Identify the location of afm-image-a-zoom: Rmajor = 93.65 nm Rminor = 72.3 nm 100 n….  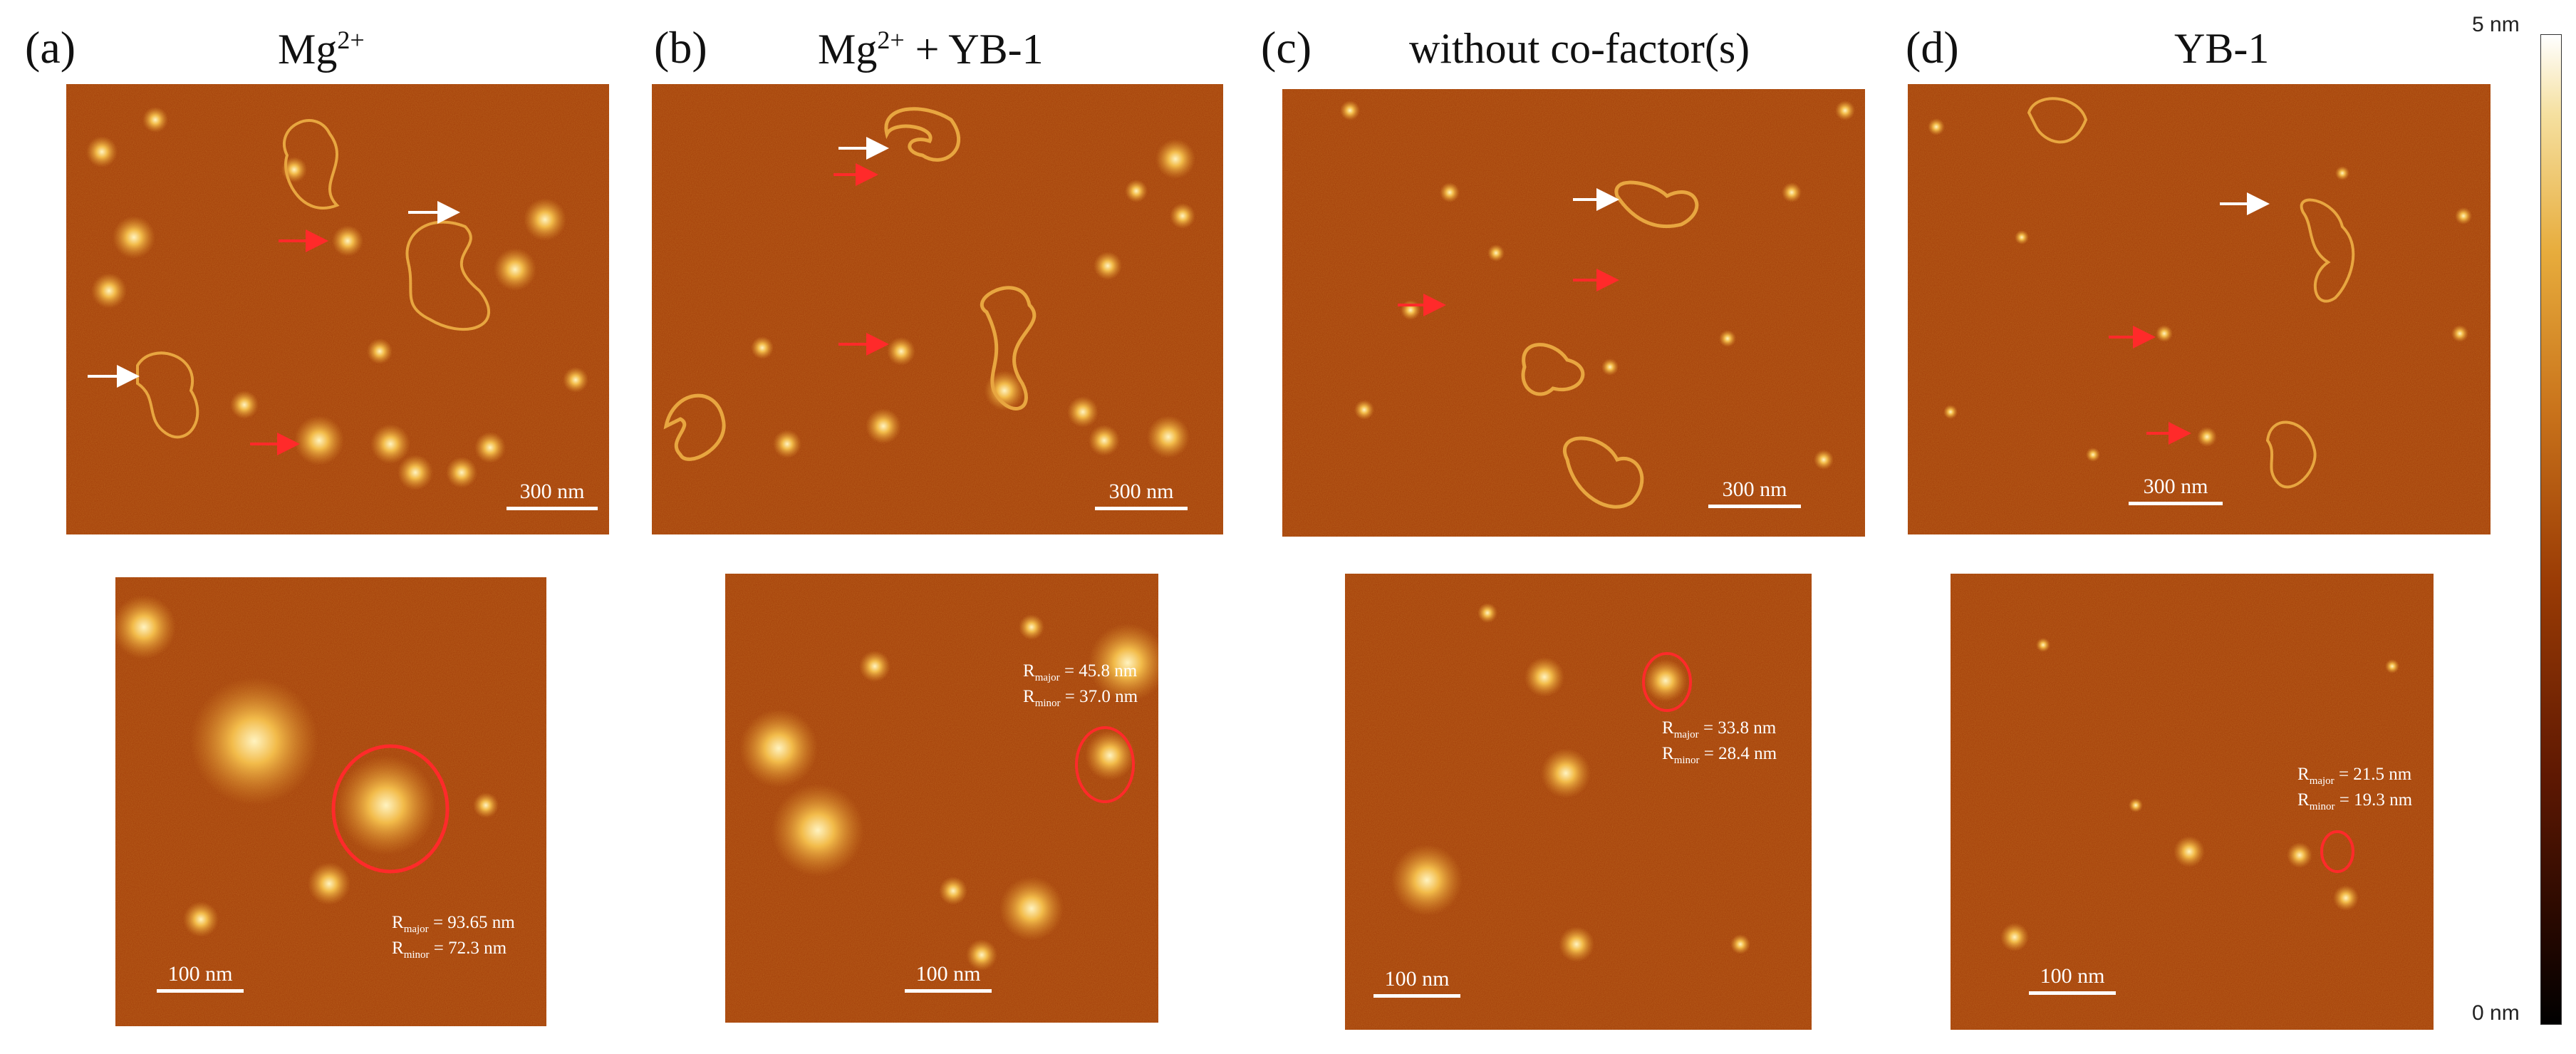
(330, 802).